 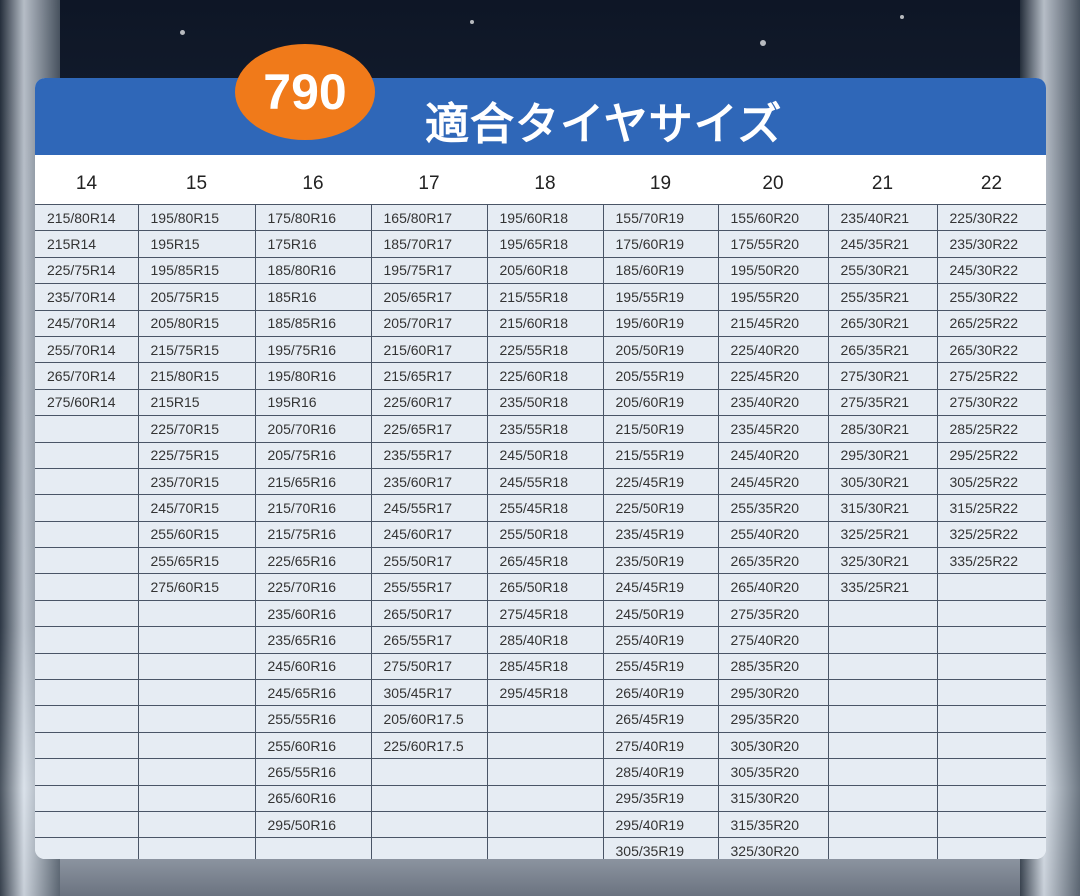 I want to click on tire-size-cell: 245/40R20, so click(x=773, y=455).